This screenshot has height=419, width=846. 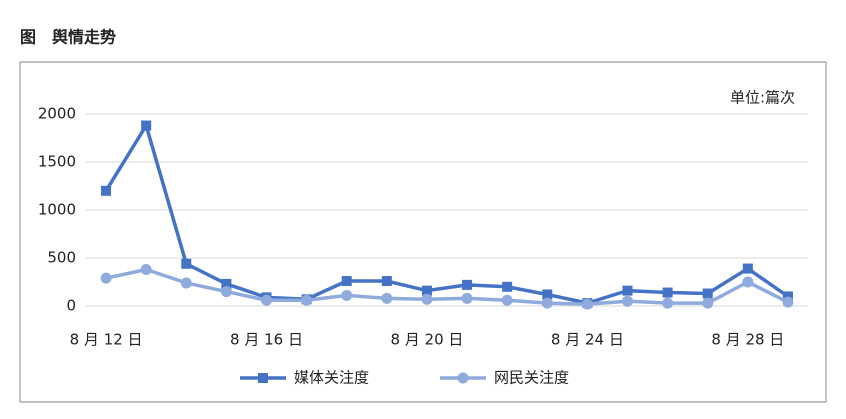 What do you see at coordinates (106, 340) in the screenshot?
I see `x-tick-label: 8 月 12 日` at bounding box center [106, 340].